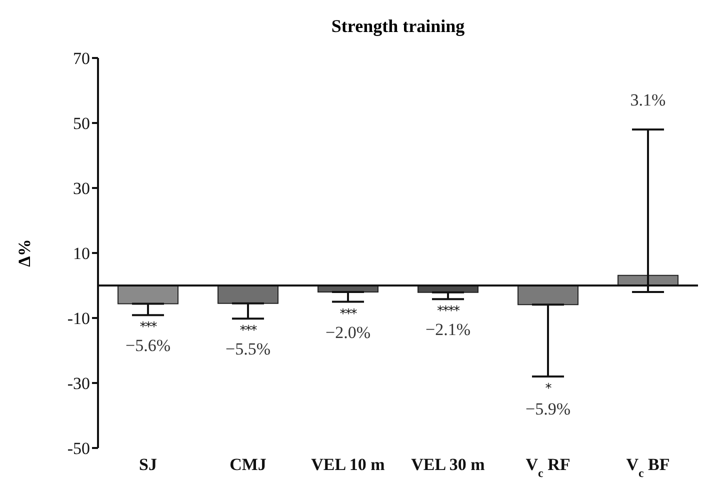 The width and height of the screenshot is (710, 492). I want to click on chart-title: Strength training, so click(398, 26).